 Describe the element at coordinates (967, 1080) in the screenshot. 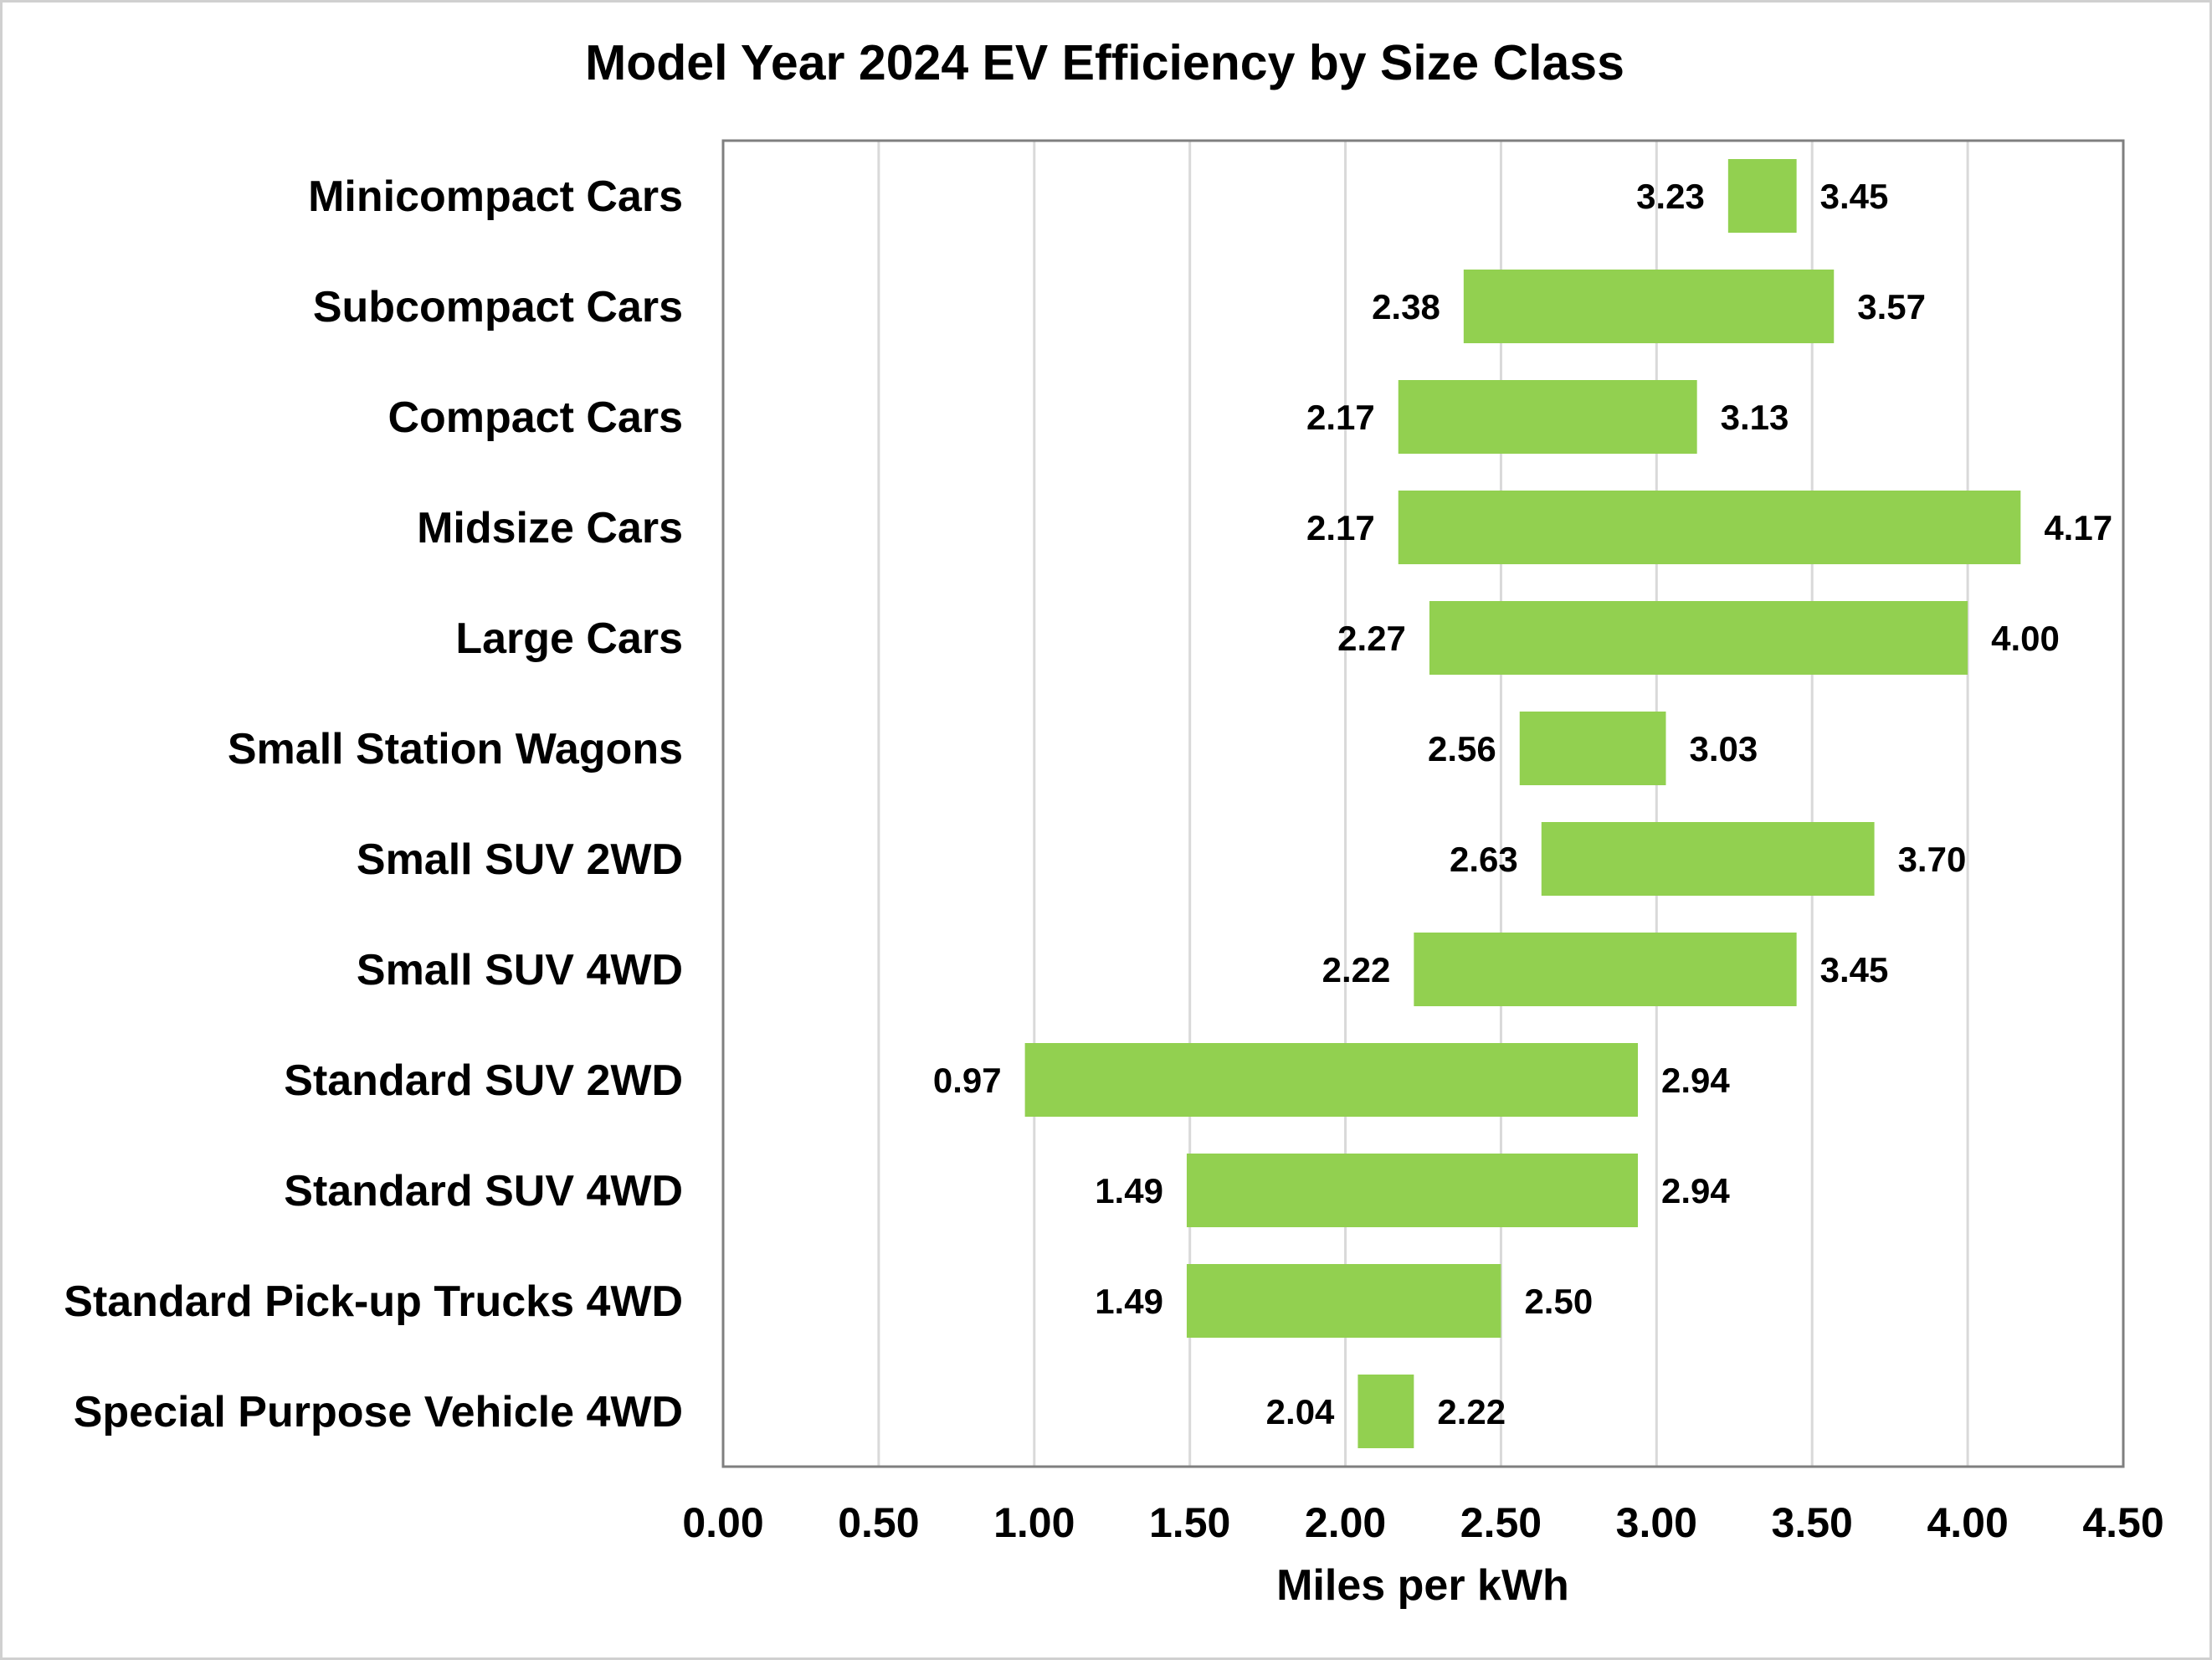

I see `min-value-label: 0.97` at that location.